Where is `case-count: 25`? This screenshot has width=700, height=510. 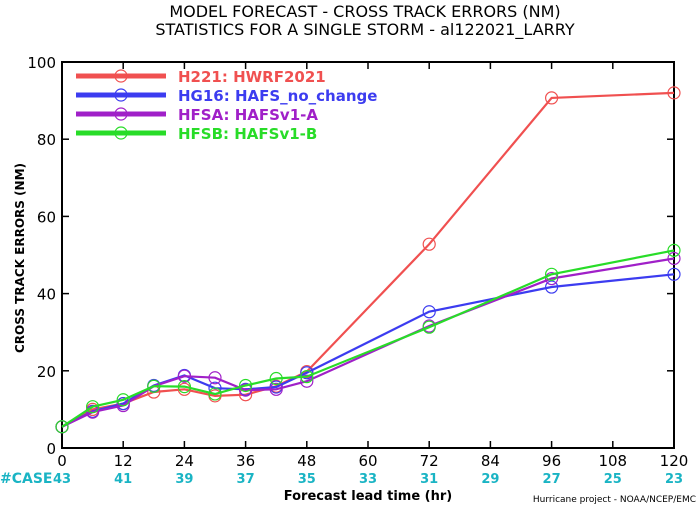
case-count: 25 is located at coordinates (613, 479).